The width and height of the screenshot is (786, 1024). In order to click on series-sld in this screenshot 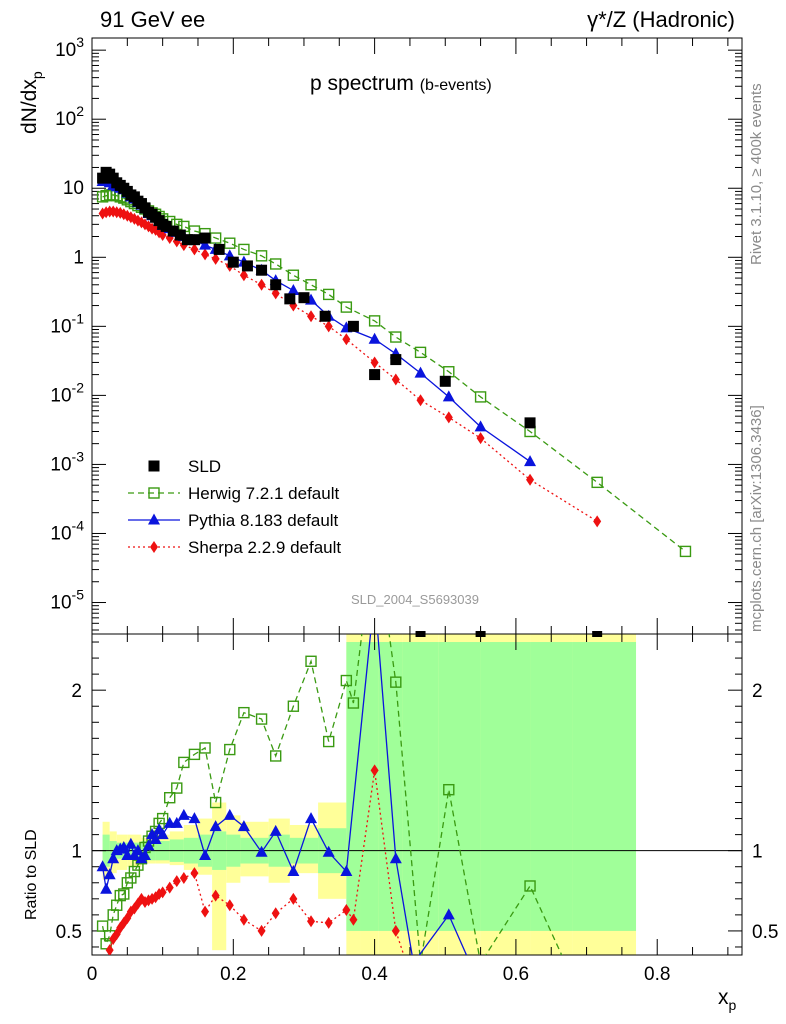, I will do `click(316, 297)`.